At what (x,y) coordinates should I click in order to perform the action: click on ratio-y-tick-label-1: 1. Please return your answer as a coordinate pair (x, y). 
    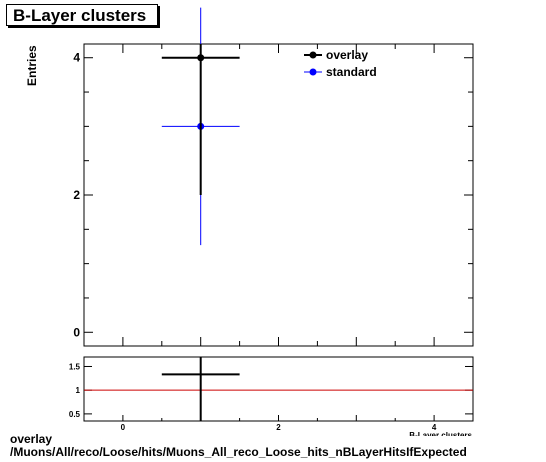
    Looking at the image, I should click on (78, 390).